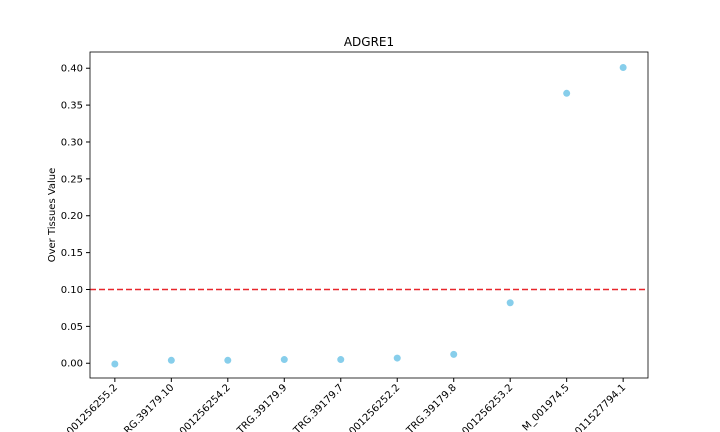 The image size is (720, 432). Describe the element at coordinates (52, 215) in the screenshot. I see `y-axis-label: Over Tissues Value` at that location.